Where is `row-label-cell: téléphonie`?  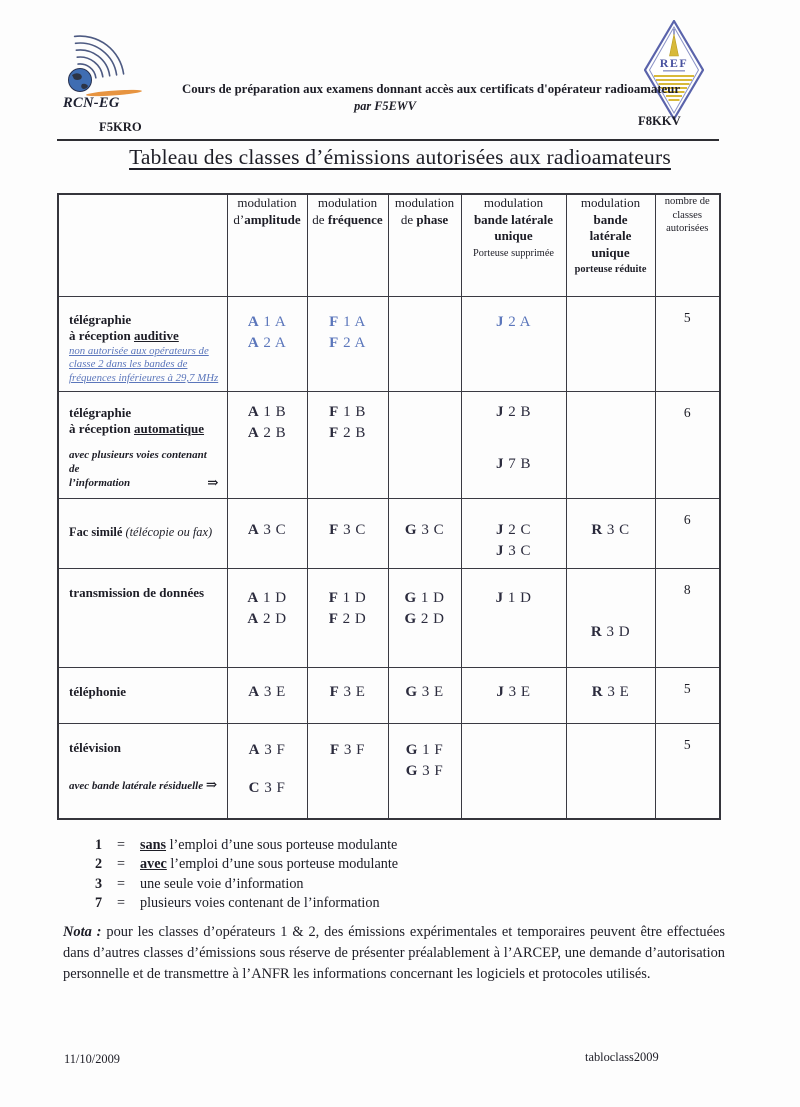 row-label-cell: téléphonie is located at coordinates (142, 695).